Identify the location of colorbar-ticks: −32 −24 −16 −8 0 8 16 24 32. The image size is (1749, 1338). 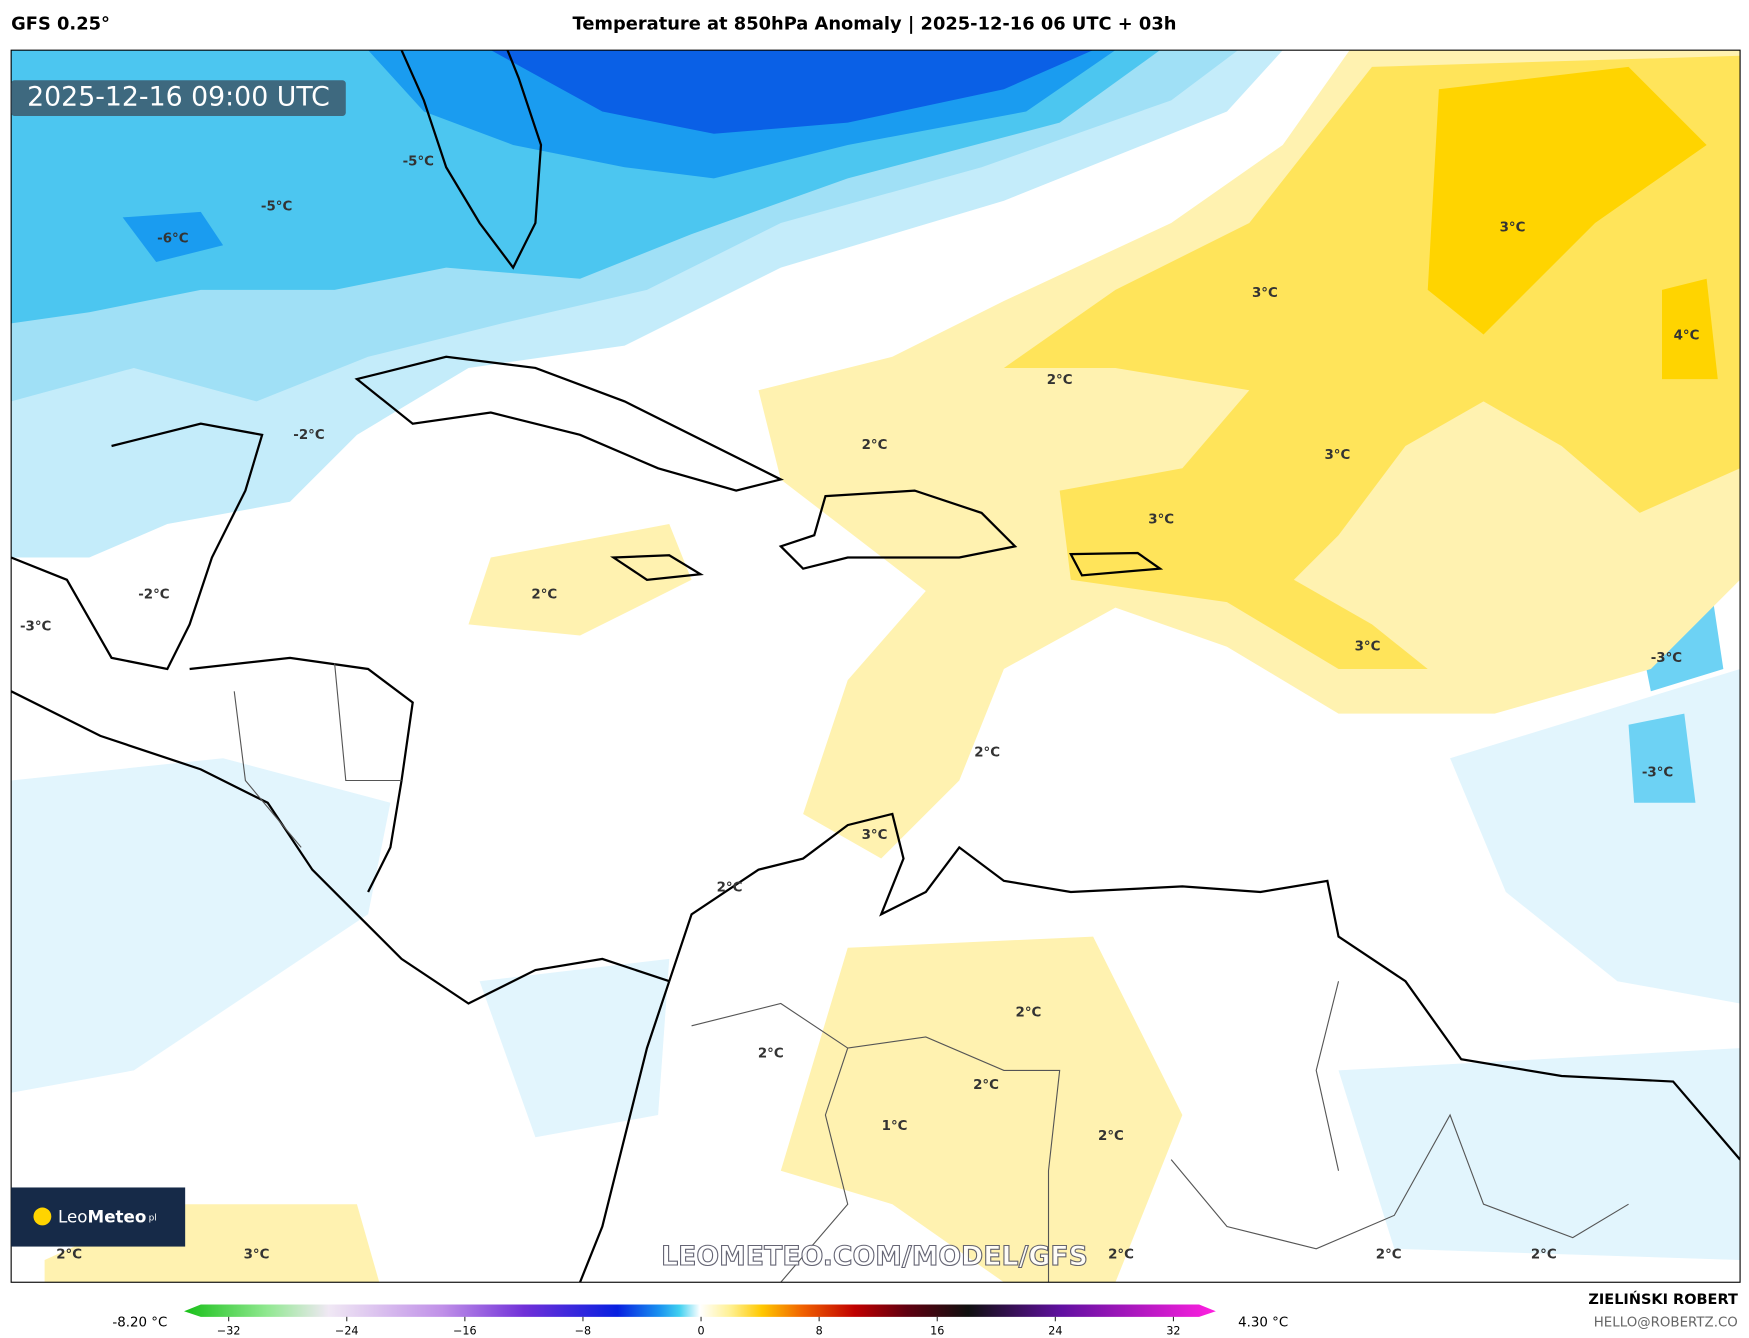
(699, 1326).